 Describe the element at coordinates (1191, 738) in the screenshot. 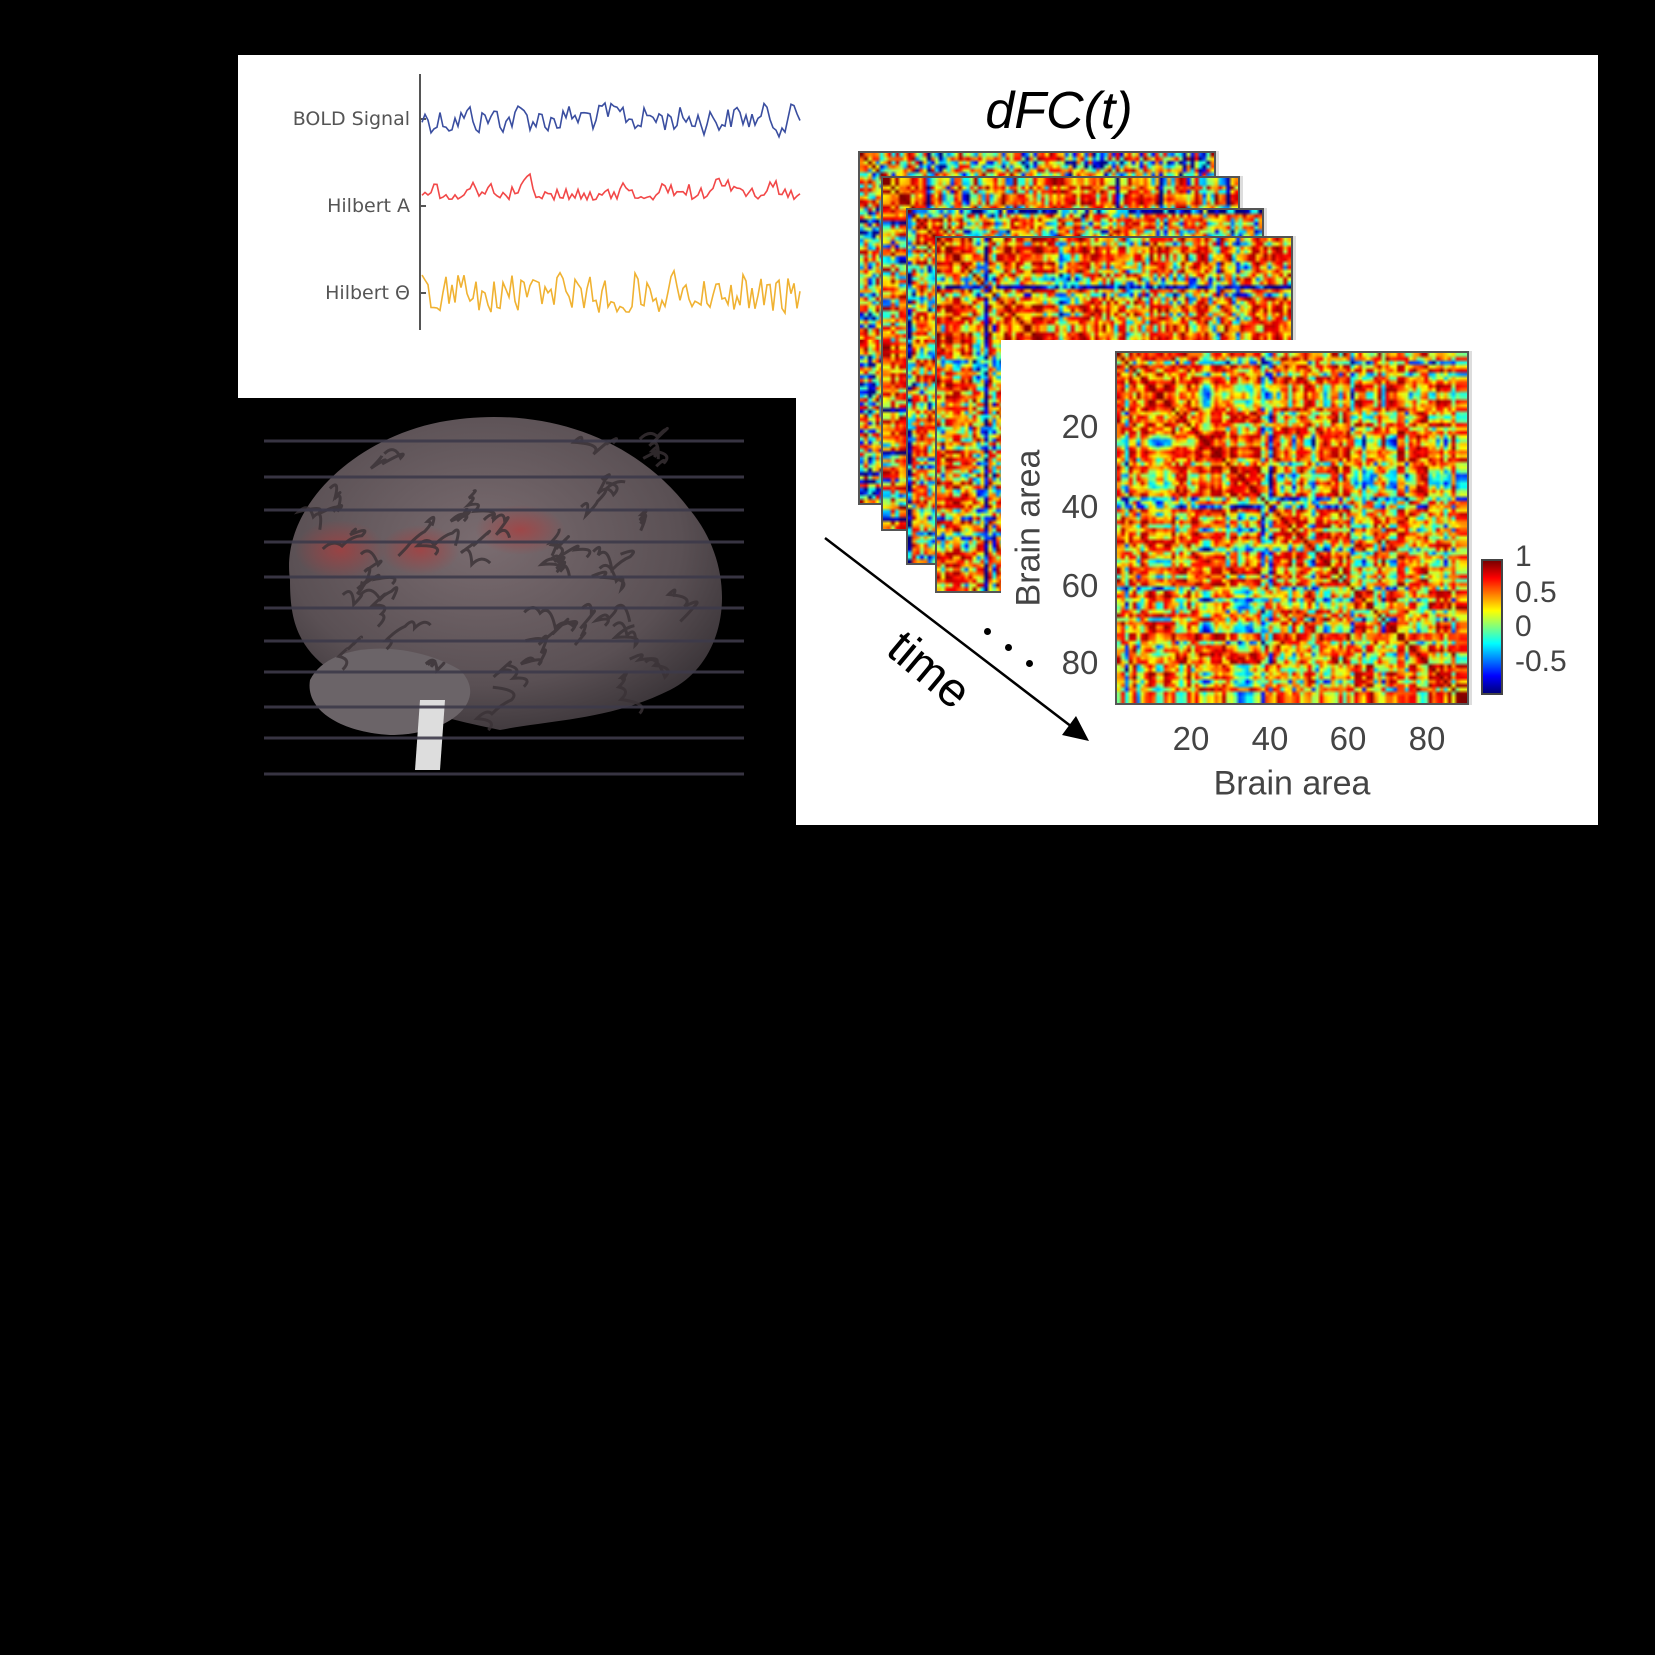

I see `x-tick: 20` at that location.